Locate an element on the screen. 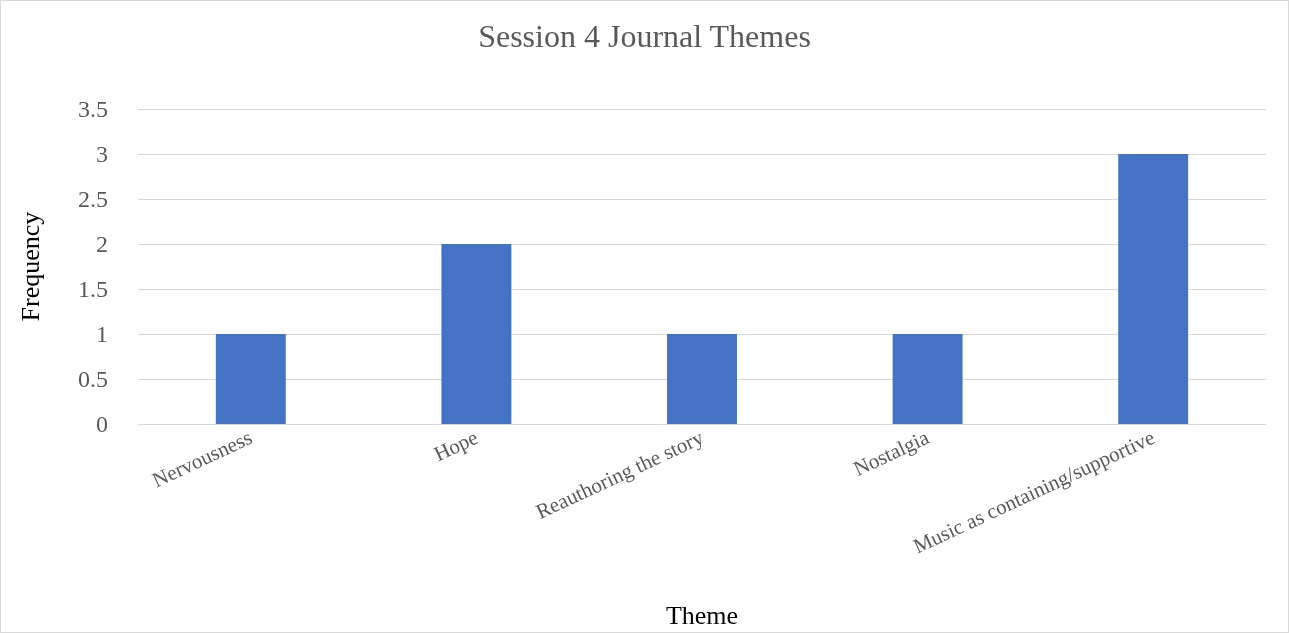 The image size is (1289, 633). x-axis-title: Theme is located at coordinates (702, 615).